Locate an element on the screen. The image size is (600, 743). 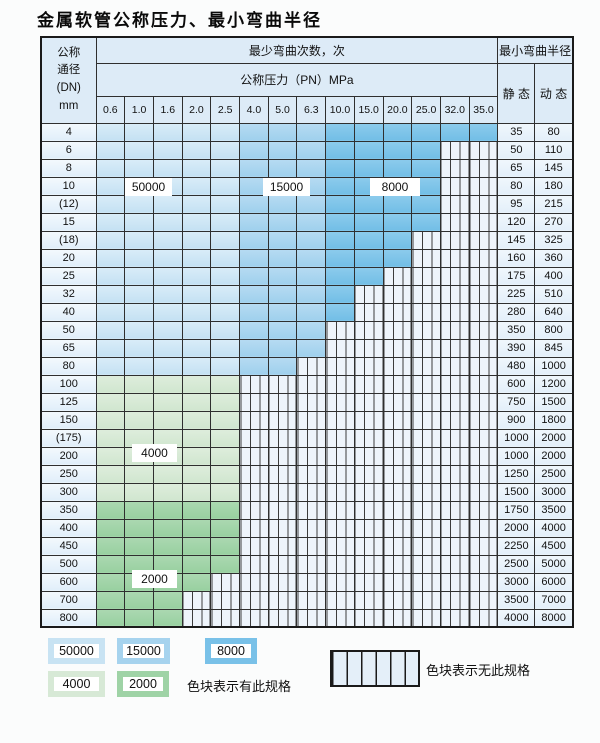
static-value-cell: 95 is located at coordinates (516, 204).